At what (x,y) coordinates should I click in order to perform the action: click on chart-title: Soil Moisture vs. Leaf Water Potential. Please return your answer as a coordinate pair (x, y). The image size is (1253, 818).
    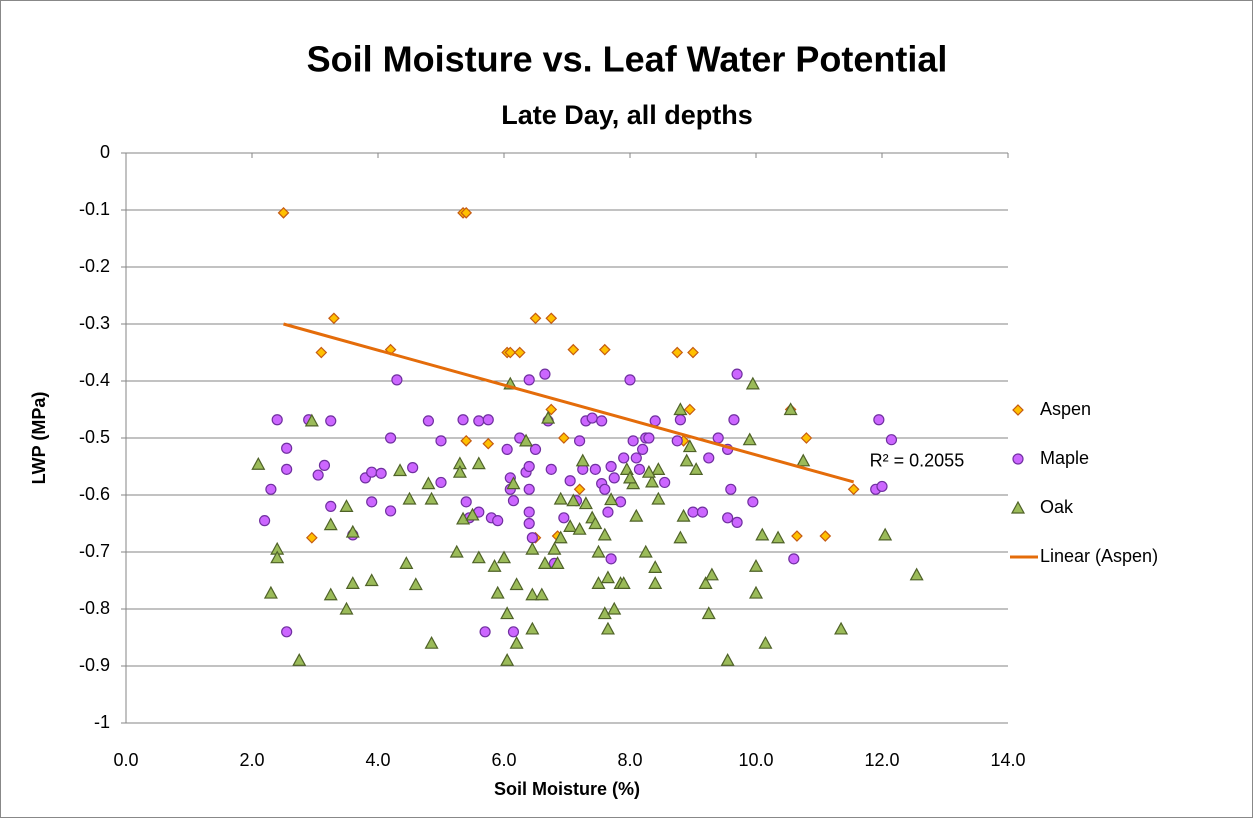
    Looking at the image, I should click on (627, 59).